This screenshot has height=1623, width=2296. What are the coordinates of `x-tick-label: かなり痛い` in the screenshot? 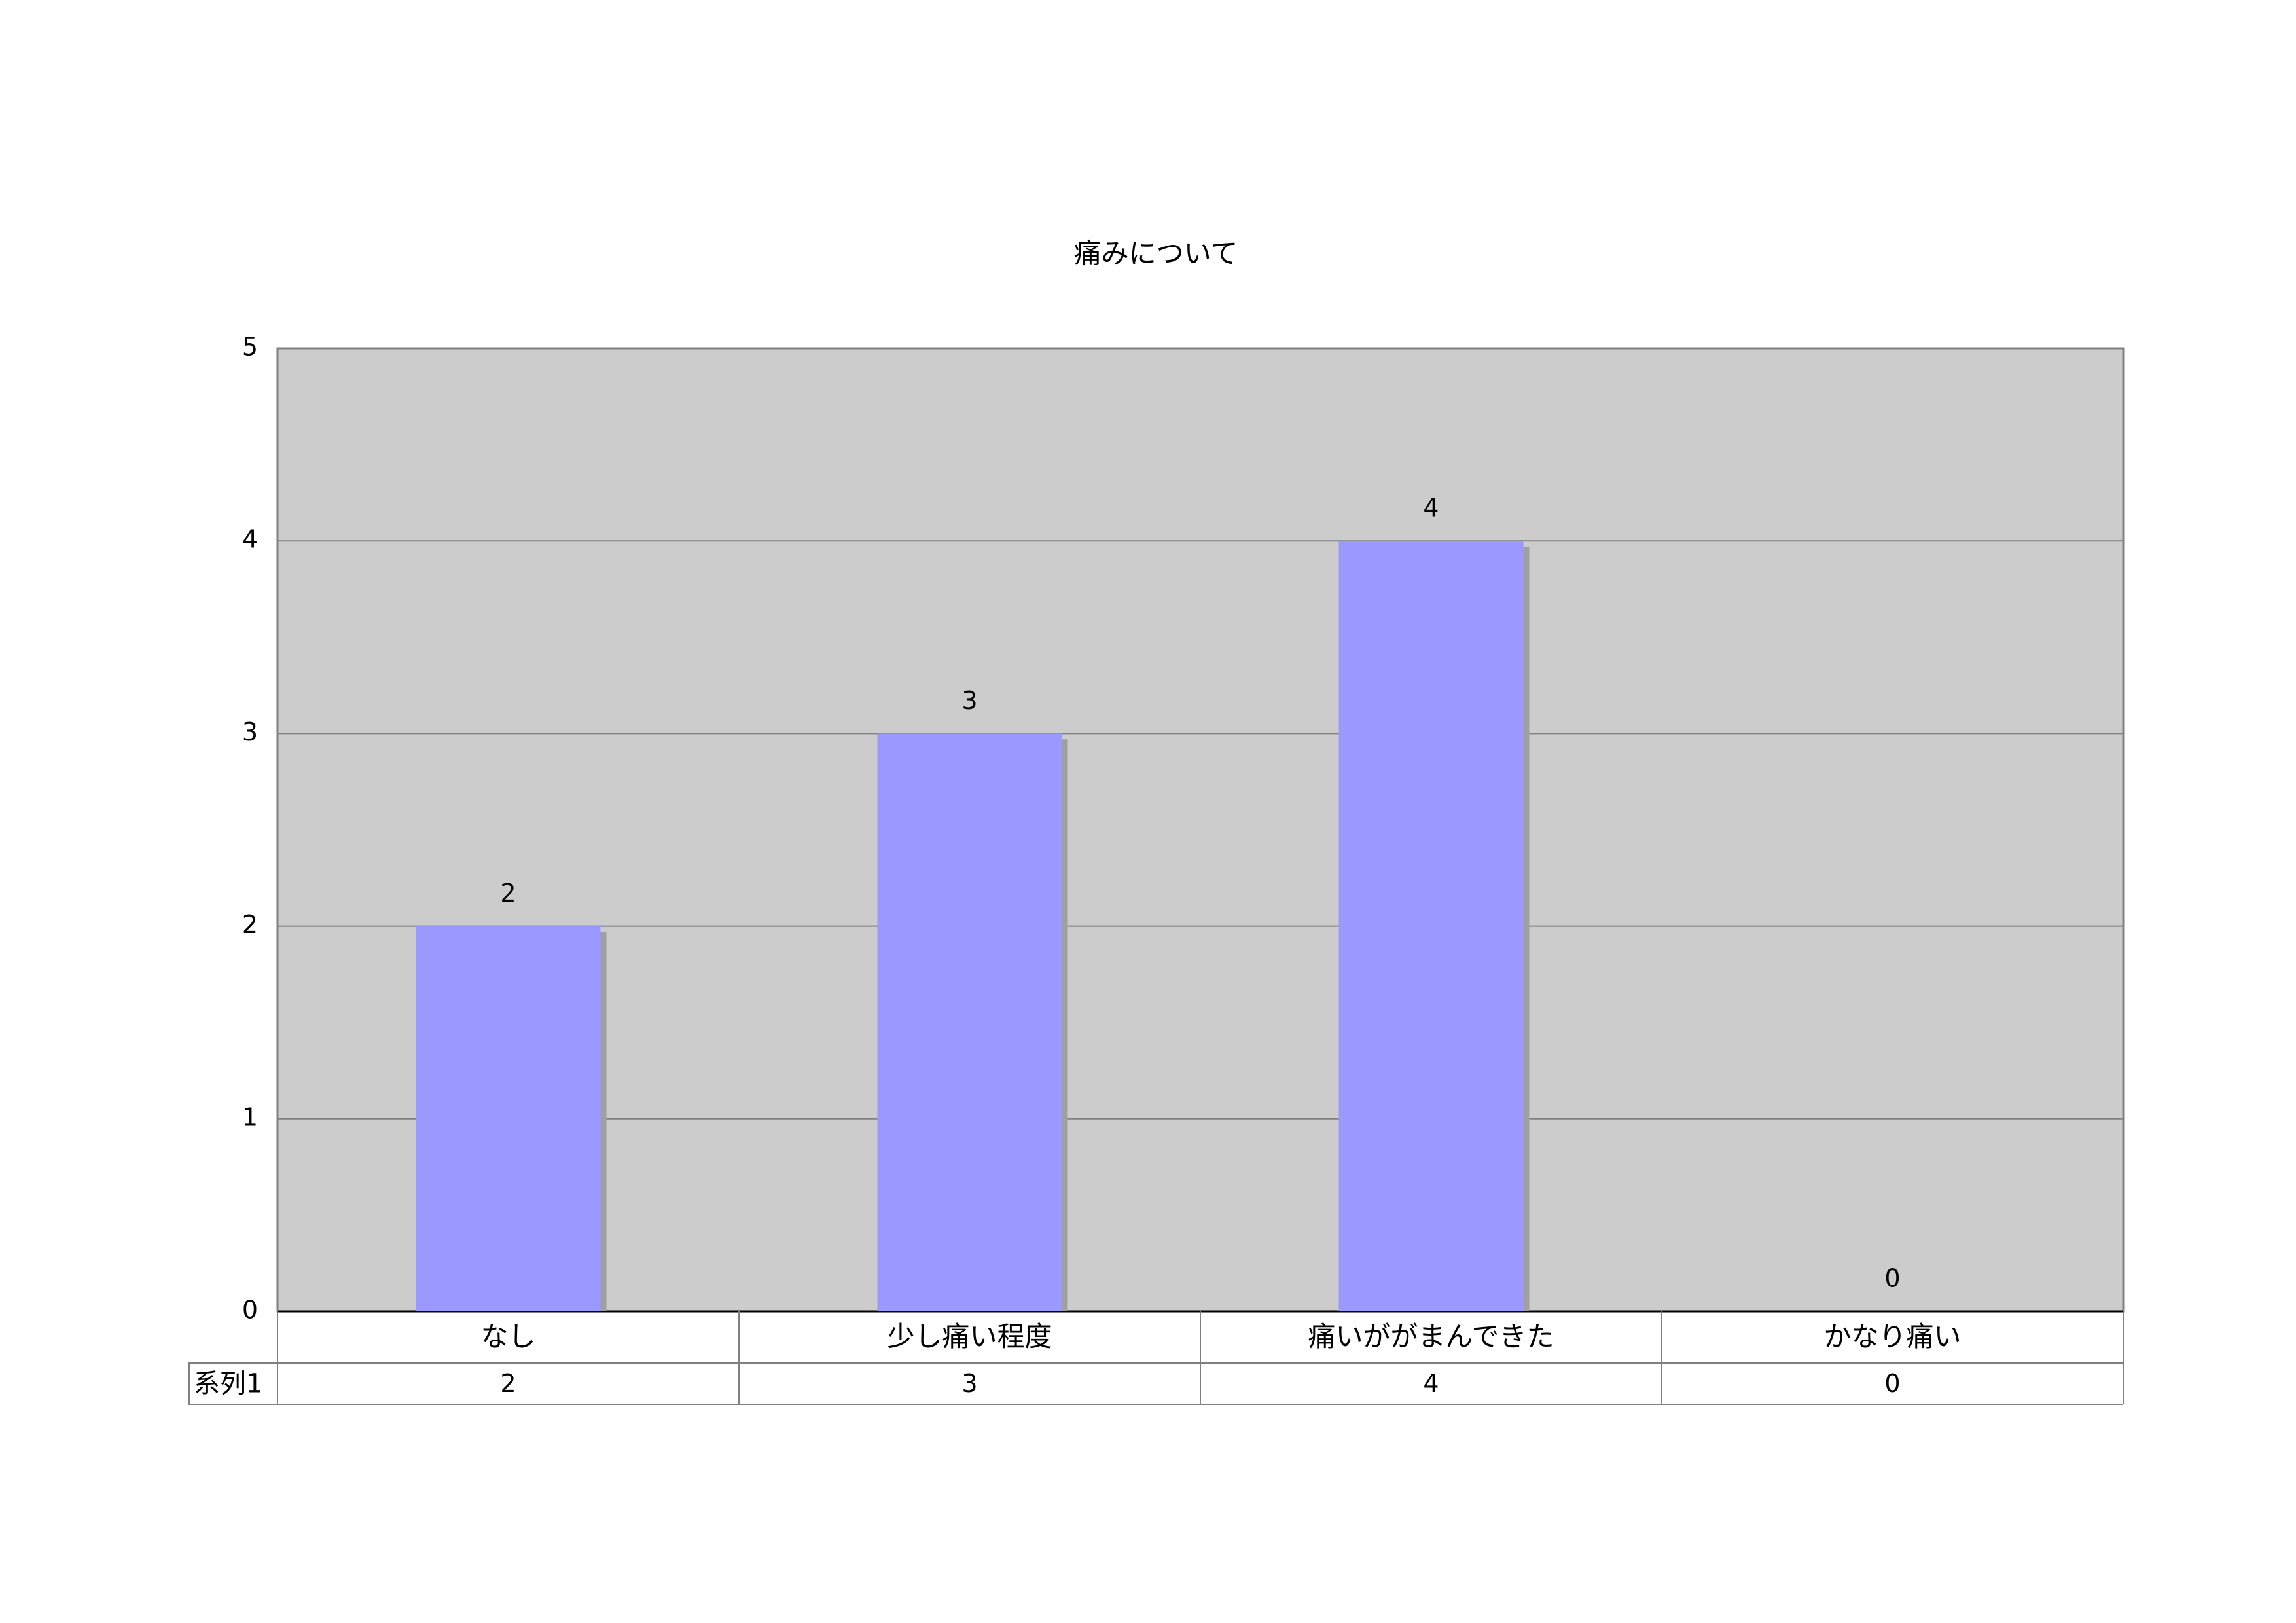 It's located at (1892, 1337).